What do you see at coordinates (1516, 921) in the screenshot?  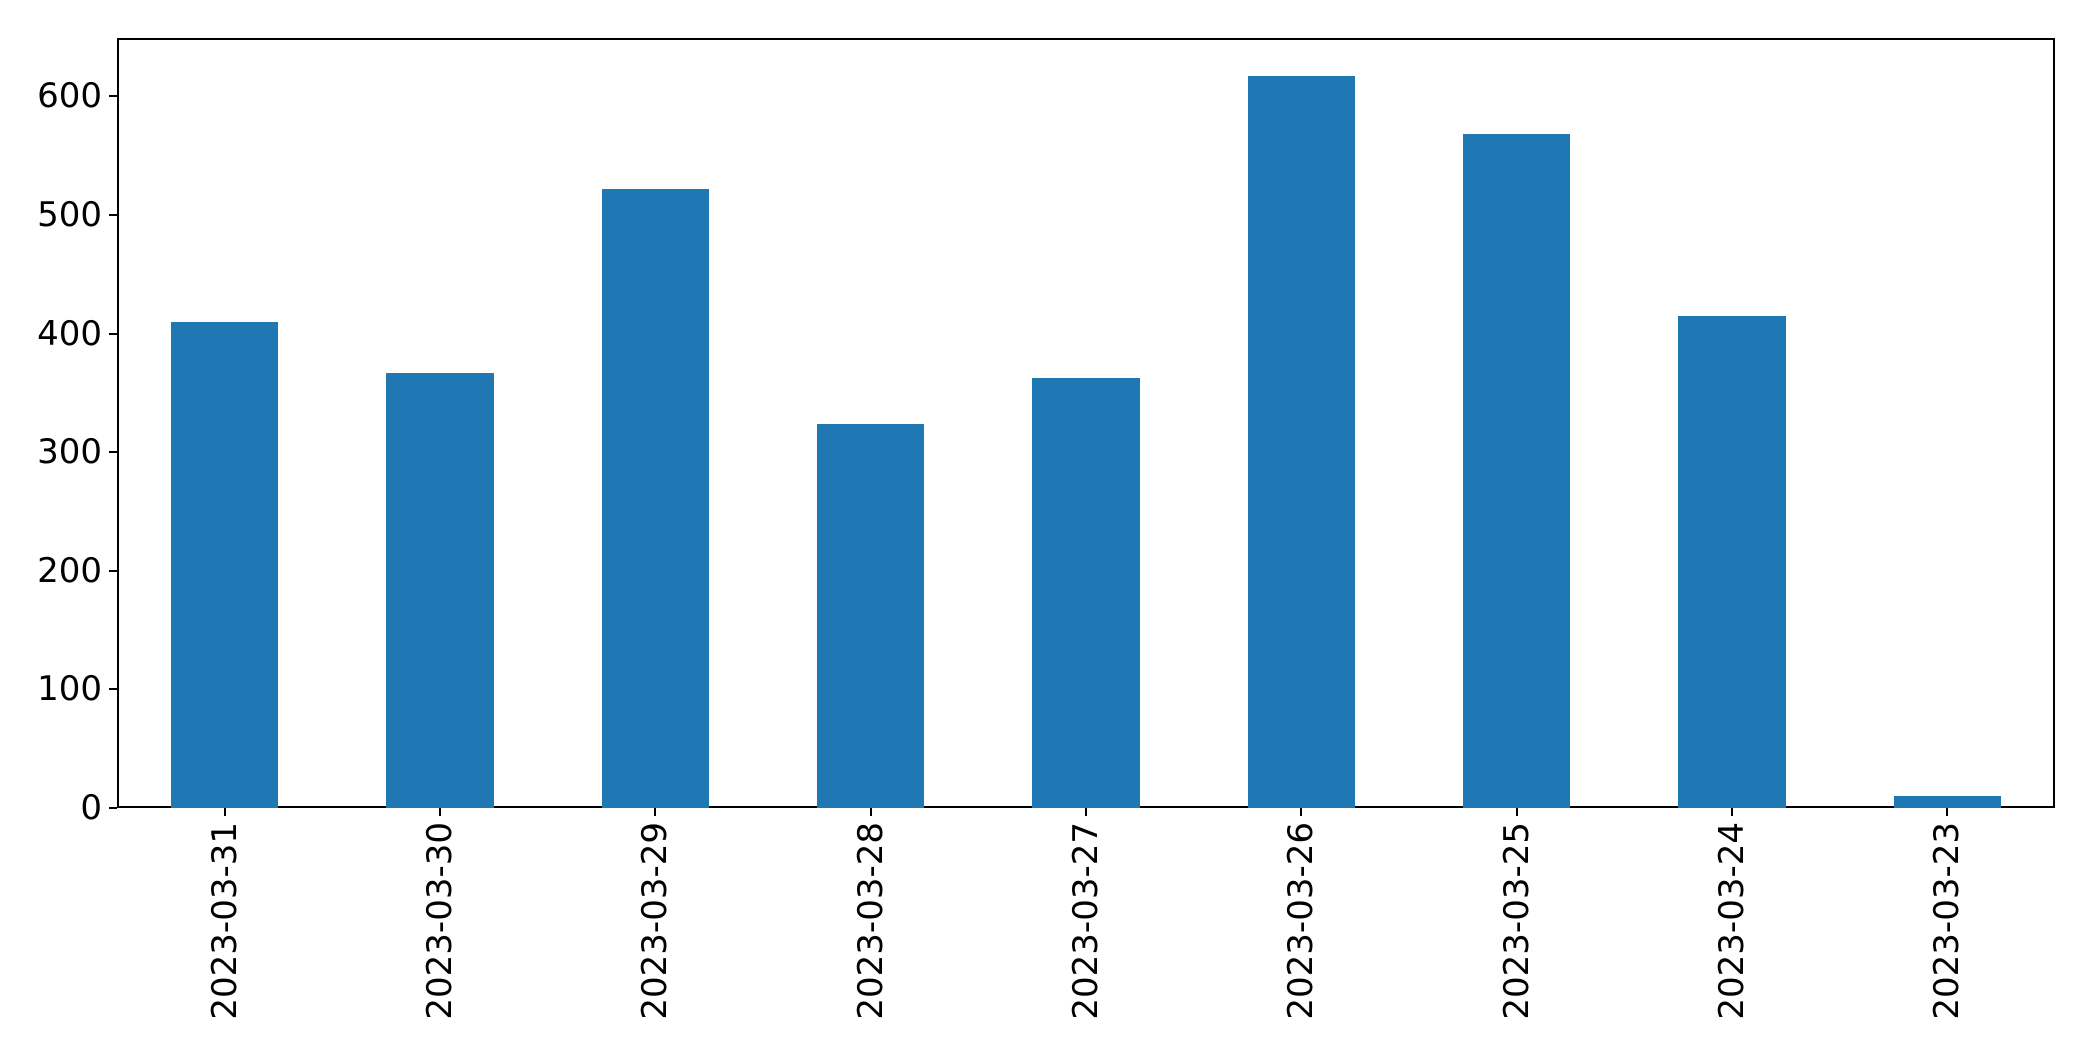 I see `x-tick-label: 2023-03-25` at bounding box center [1516, 921].